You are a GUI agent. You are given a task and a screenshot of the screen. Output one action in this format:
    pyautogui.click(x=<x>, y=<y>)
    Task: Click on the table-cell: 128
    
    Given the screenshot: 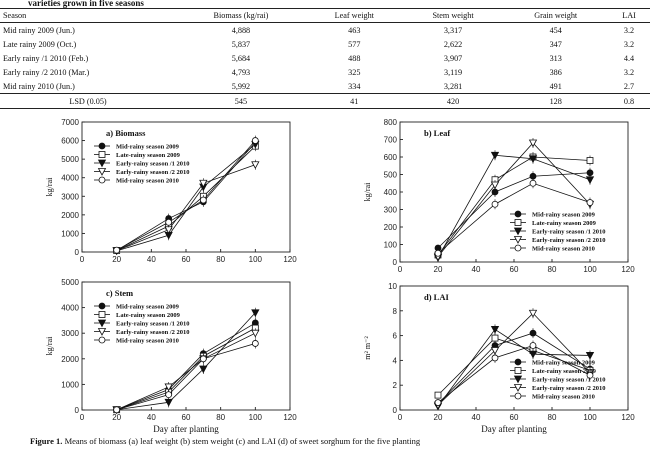 What is the action you would take?
    pyautogui.click(x=556, y=101)
    